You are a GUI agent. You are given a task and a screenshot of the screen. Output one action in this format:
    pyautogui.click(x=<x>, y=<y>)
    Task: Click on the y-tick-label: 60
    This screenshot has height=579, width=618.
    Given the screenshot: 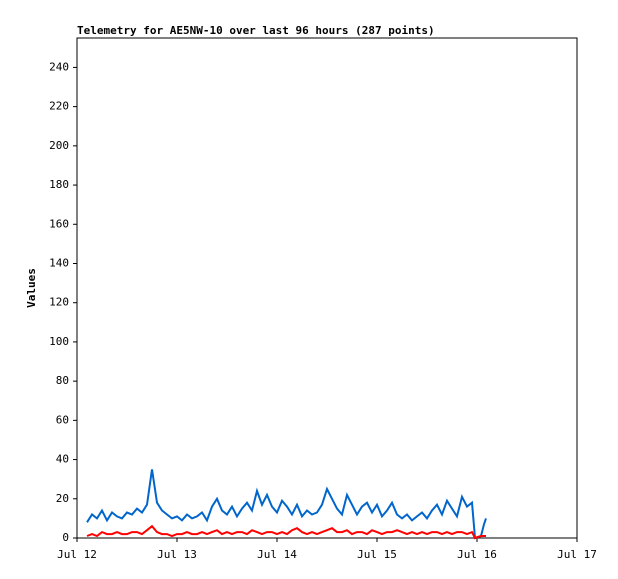 What is the action you would take?
    pyautogui.click(x=62, y=419)
    